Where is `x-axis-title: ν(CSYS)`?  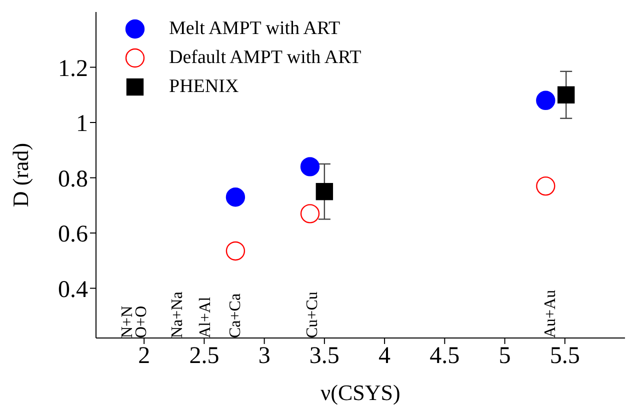 x-axis-title: ν(CSYS) is located at coordinates (360, 392).